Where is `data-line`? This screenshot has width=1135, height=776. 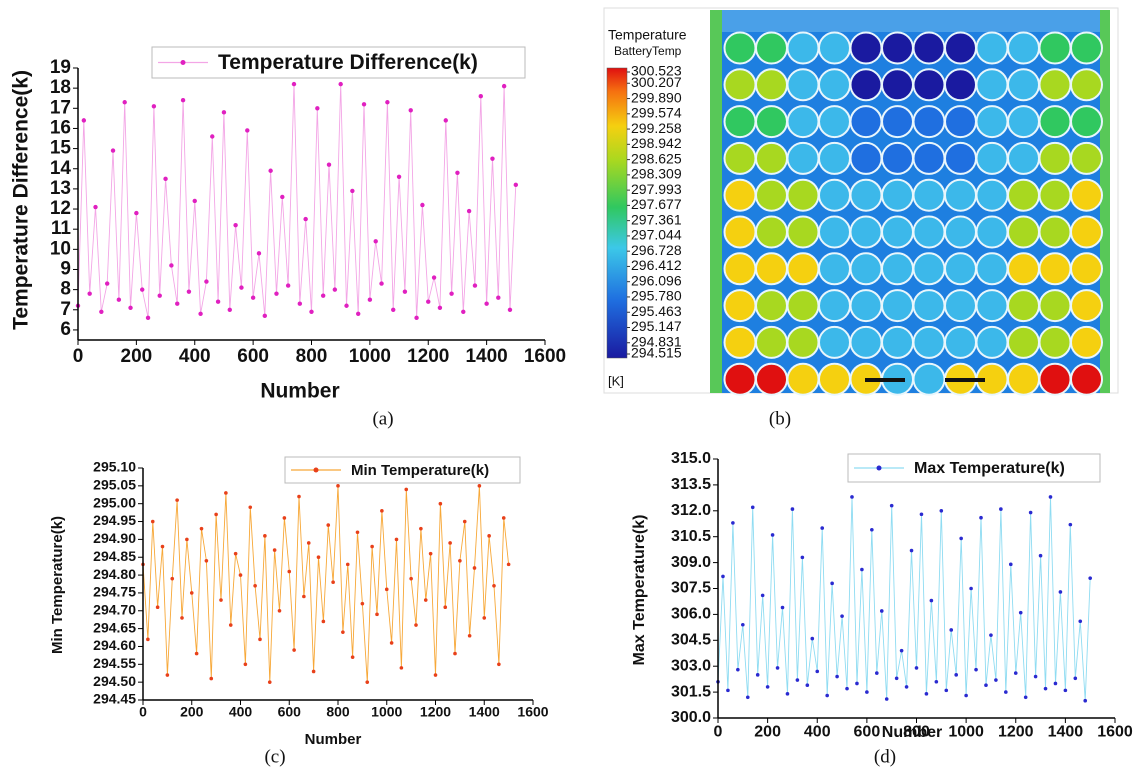 data-line is located at coordinates (326, 584).